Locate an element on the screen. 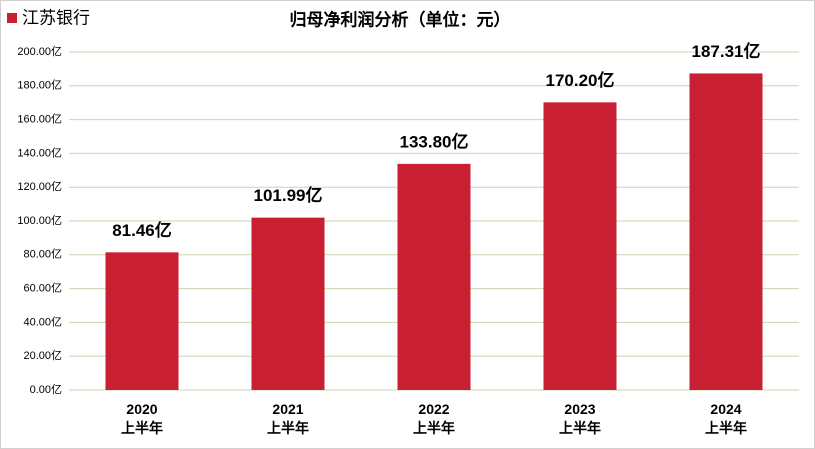  legend-label: 江苏银行 is located at coordinates (56, 17).